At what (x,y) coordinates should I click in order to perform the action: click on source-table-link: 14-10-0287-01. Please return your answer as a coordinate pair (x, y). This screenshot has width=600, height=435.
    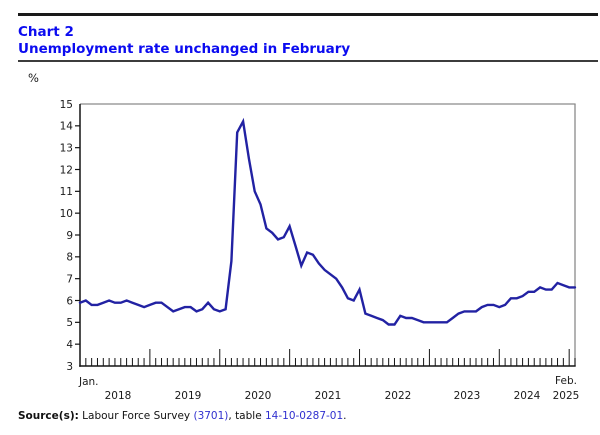
    Looking at the image, I should click on (304, 416).